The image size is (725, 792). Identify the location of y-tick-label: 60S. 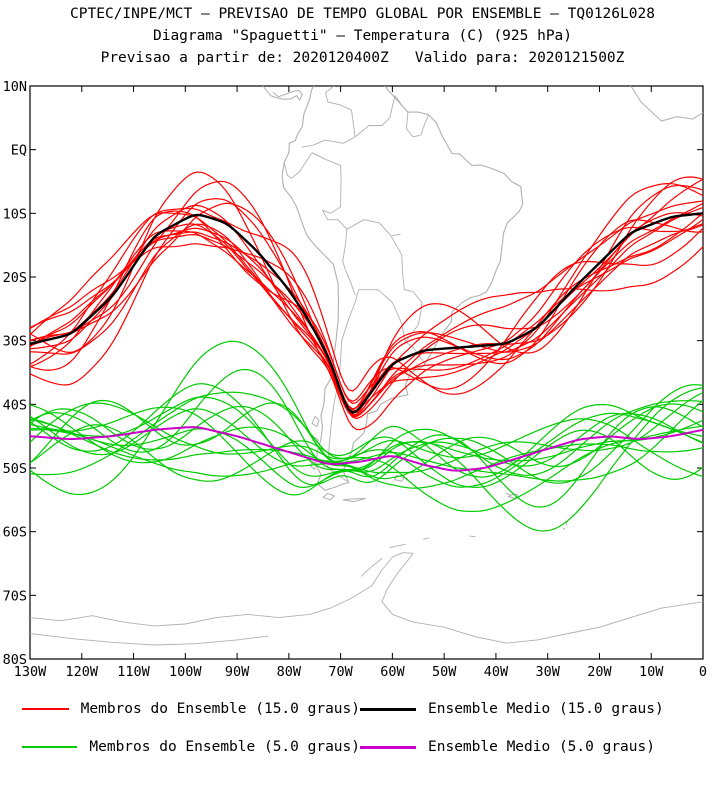
(15, 533).